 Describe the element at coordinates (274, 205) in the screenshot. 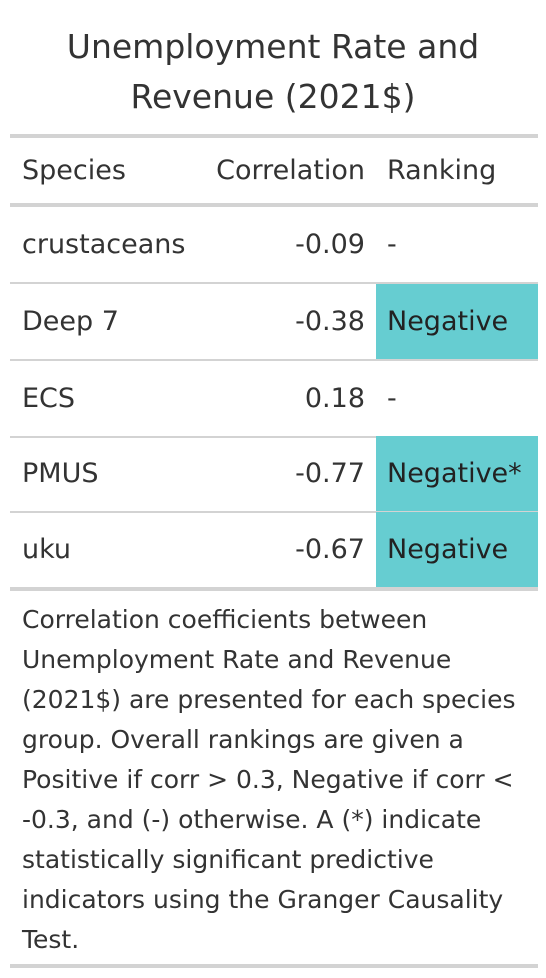

I see `header-rule` at that location.